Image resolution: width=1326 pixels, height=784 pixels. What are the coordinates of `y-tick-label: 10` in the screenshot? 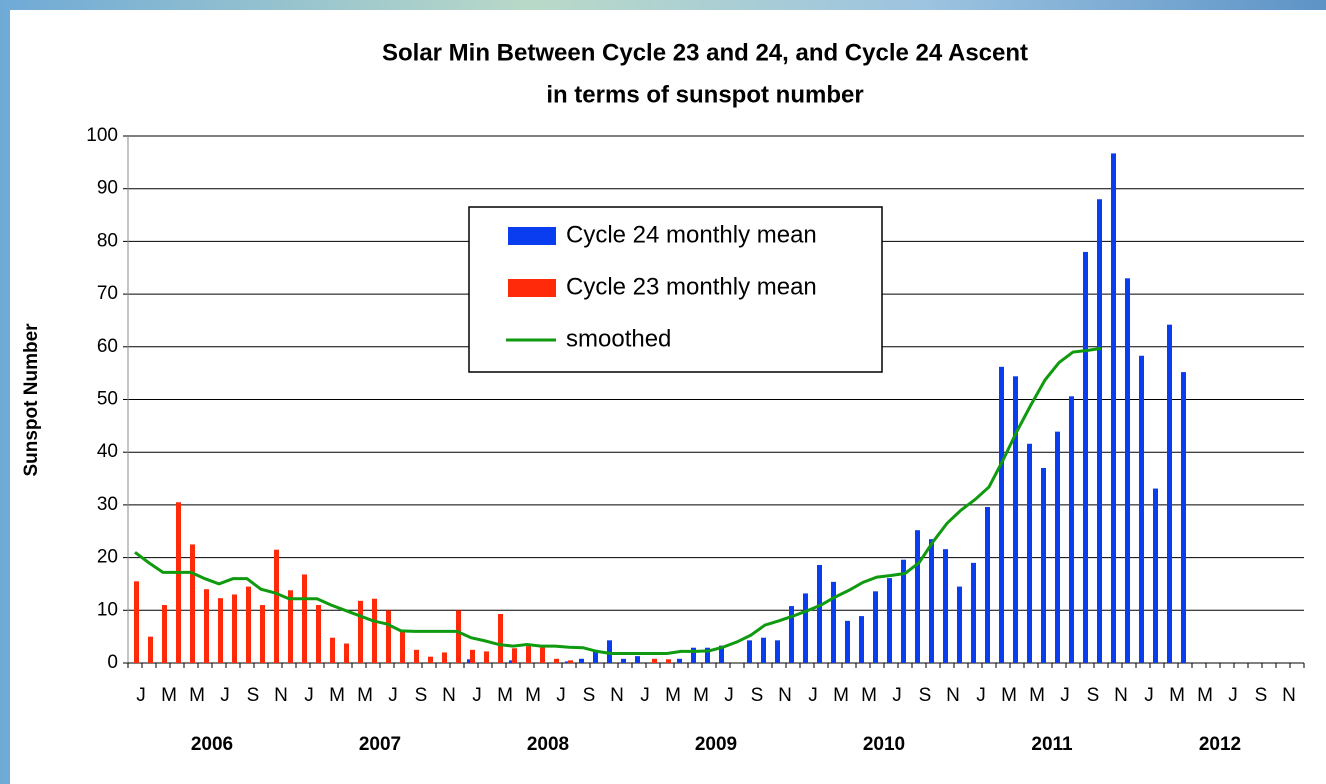 It's located at (107, 609).